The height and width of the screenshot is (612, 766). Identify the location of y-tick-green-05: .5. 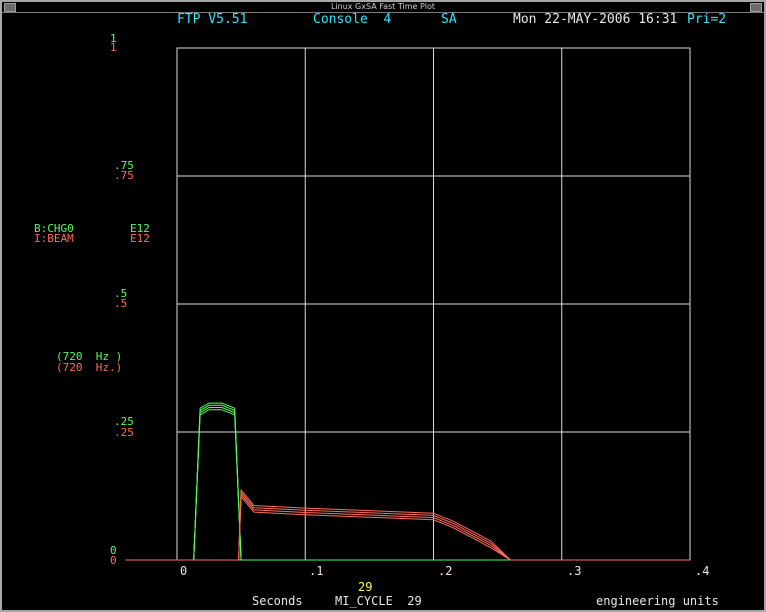
(121, 293).